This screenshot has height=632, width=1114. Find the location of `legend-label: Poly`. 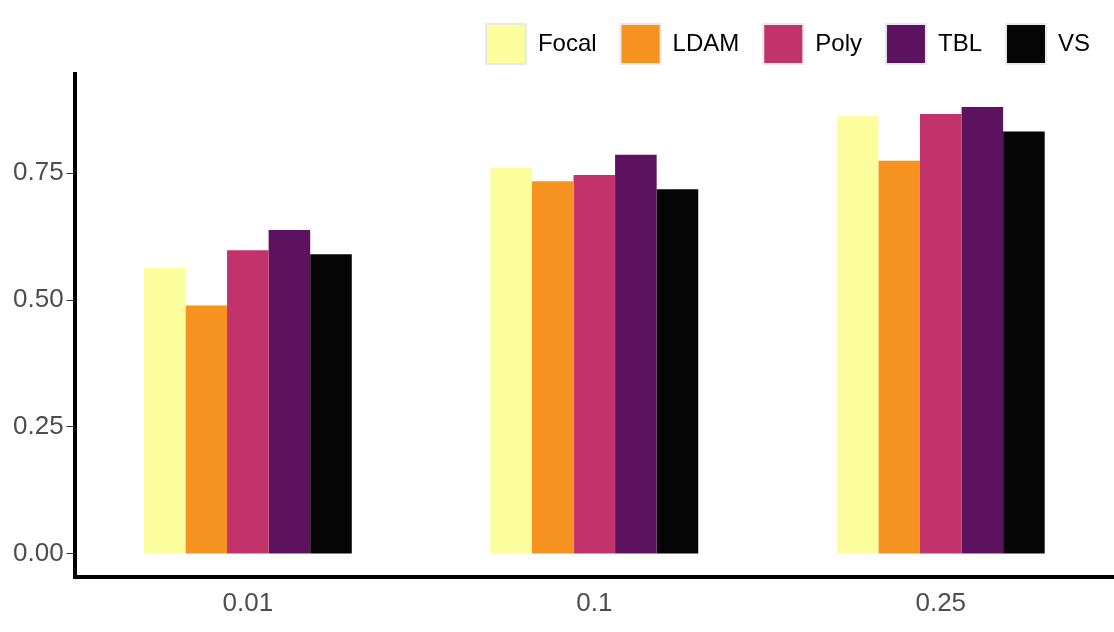

legend-label: Poly is located at coordinates (838, 42).